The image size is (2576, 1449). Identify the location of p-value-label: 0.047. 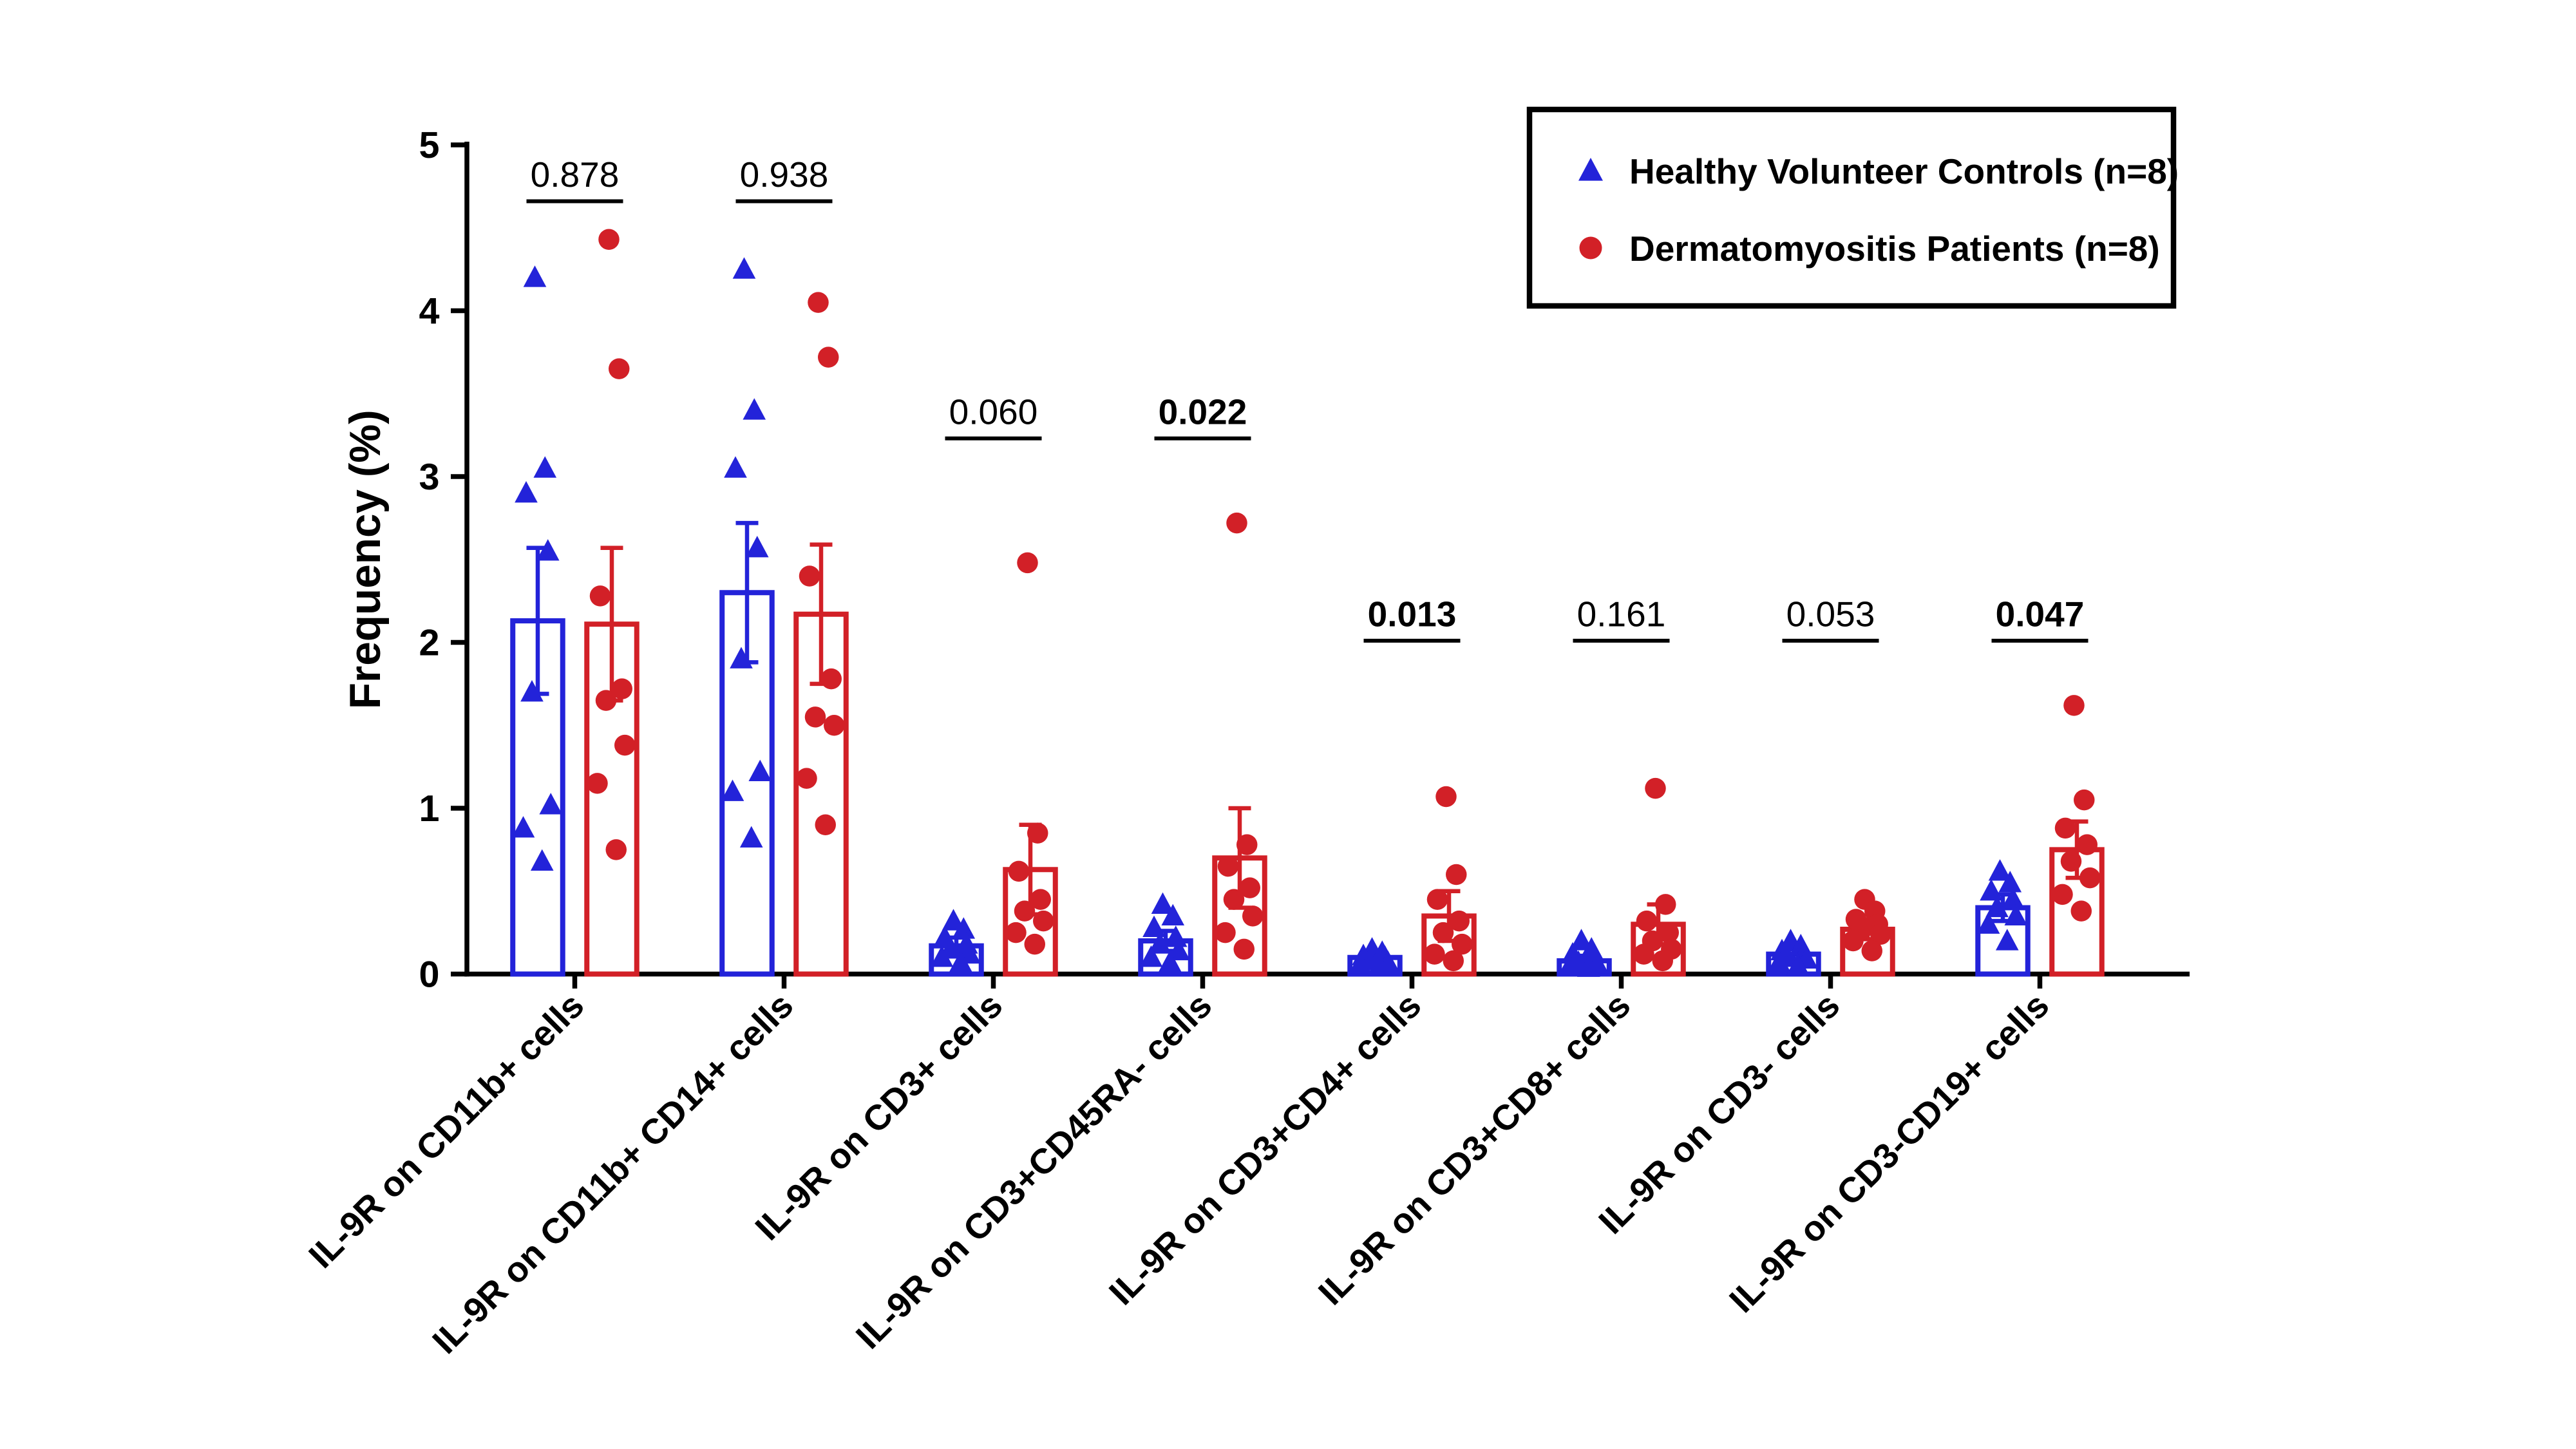
(2041, 614).